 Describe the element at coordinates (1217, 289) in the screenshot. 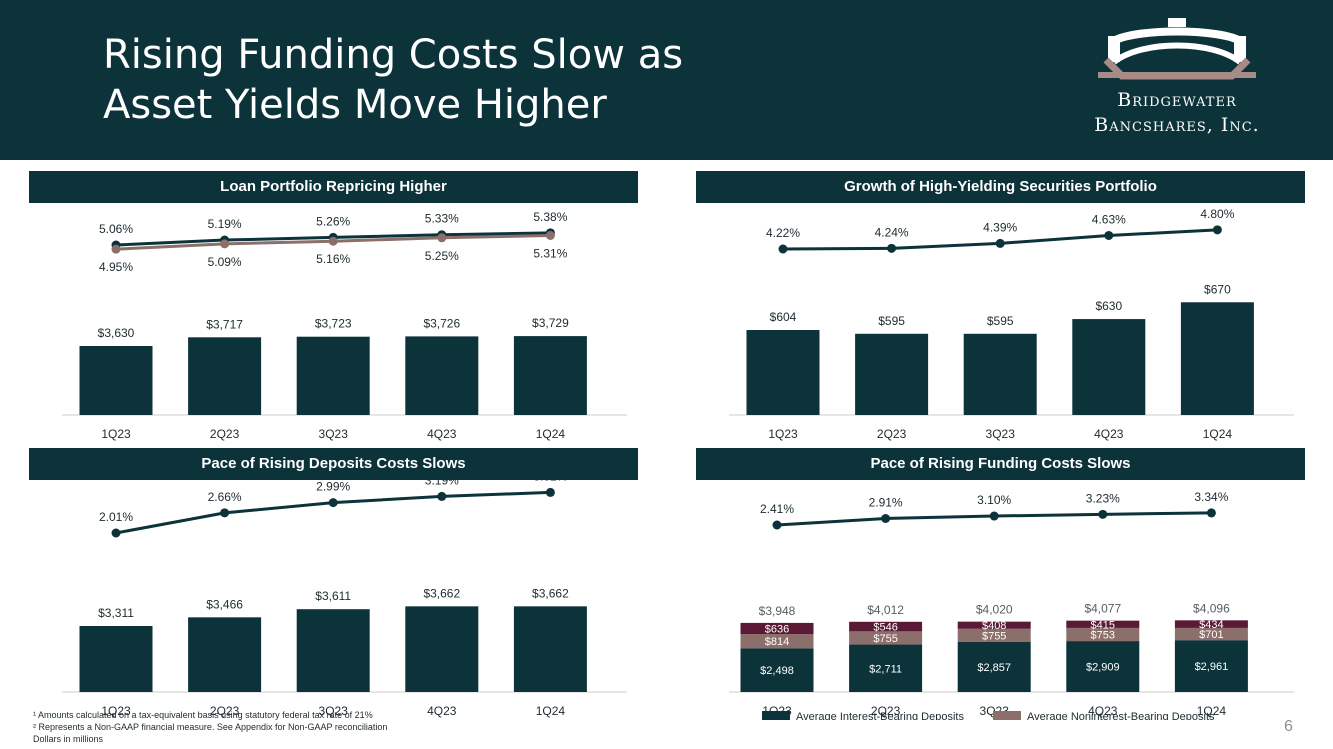

I see `bar-value-label: $670` at that location.